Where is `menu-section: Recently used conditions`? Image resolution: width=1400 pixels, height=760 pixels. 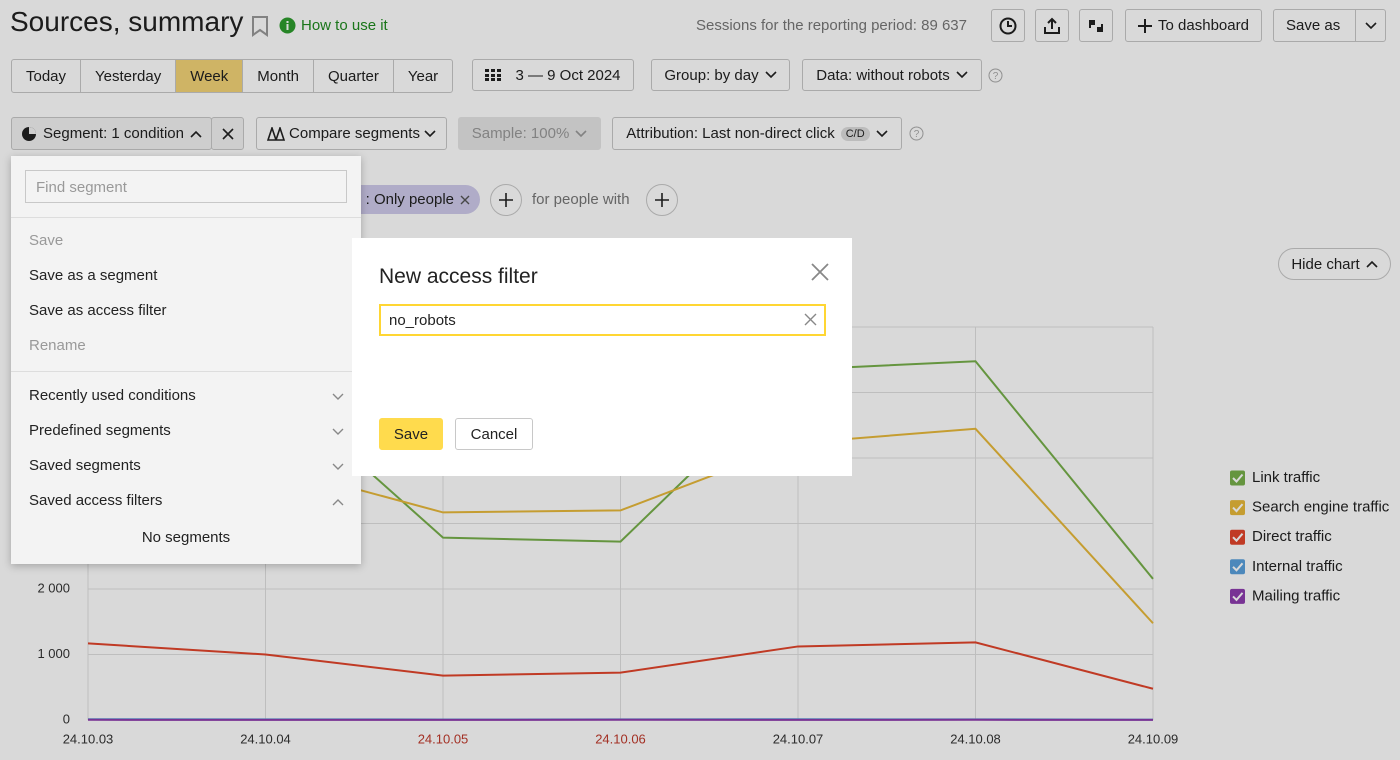 menu-section: Recently used conditions is located at coordinates (112, 395).